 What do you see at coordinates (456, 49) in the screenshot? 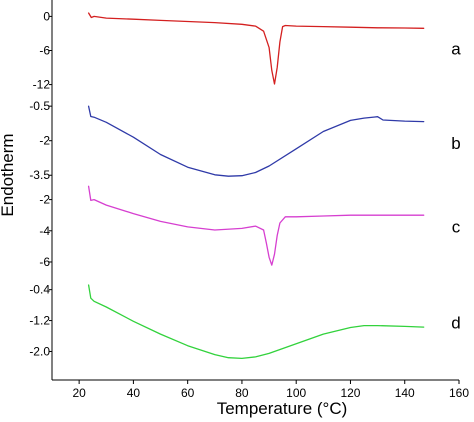
I see `panel-label-a: a` at bounding box center [456, 49].